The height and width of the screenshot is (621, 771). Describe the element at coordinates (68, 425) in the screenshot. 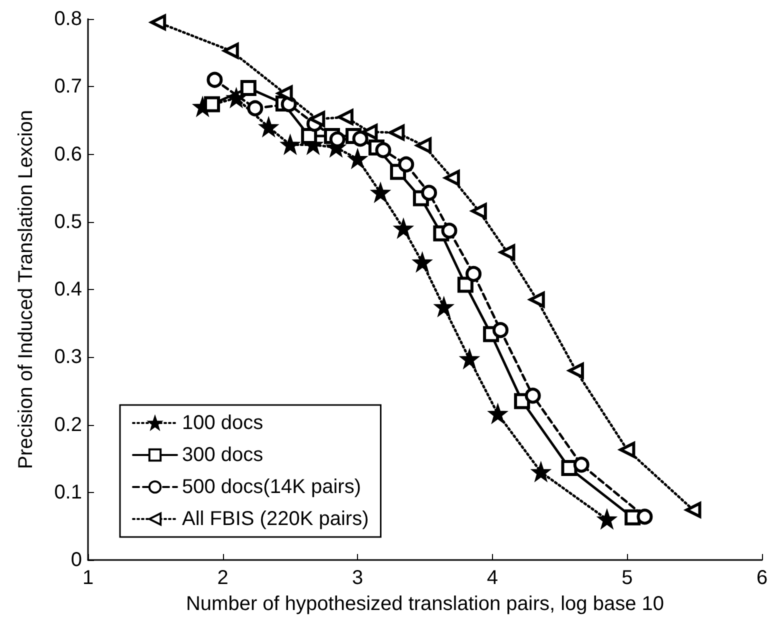

I see `y-tick-label: 0.2` at that location.